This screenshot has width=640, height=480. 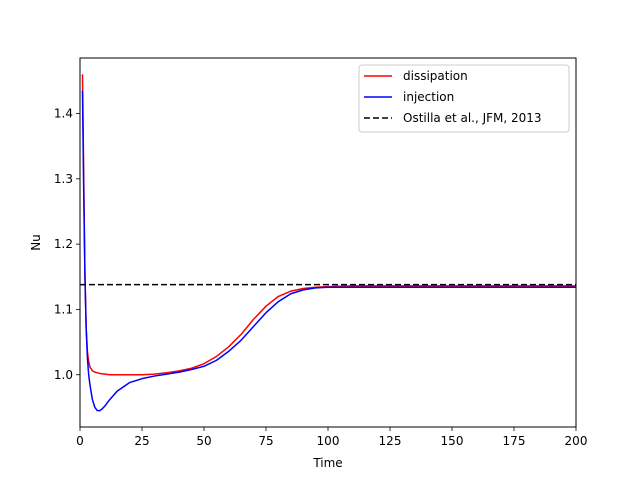 I want to click on x-tick-label: 200, so click(x=576, y=441).